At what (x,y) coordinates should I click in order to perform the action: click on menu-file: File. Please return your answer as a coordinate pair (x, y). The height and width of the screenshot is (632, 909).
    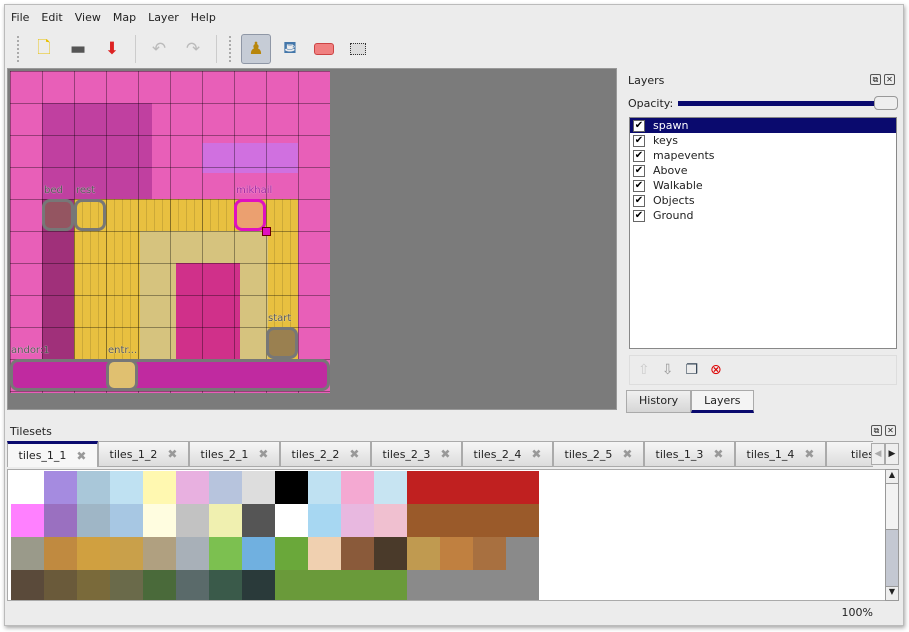
    Looking at the image, I should click on (20, 17).